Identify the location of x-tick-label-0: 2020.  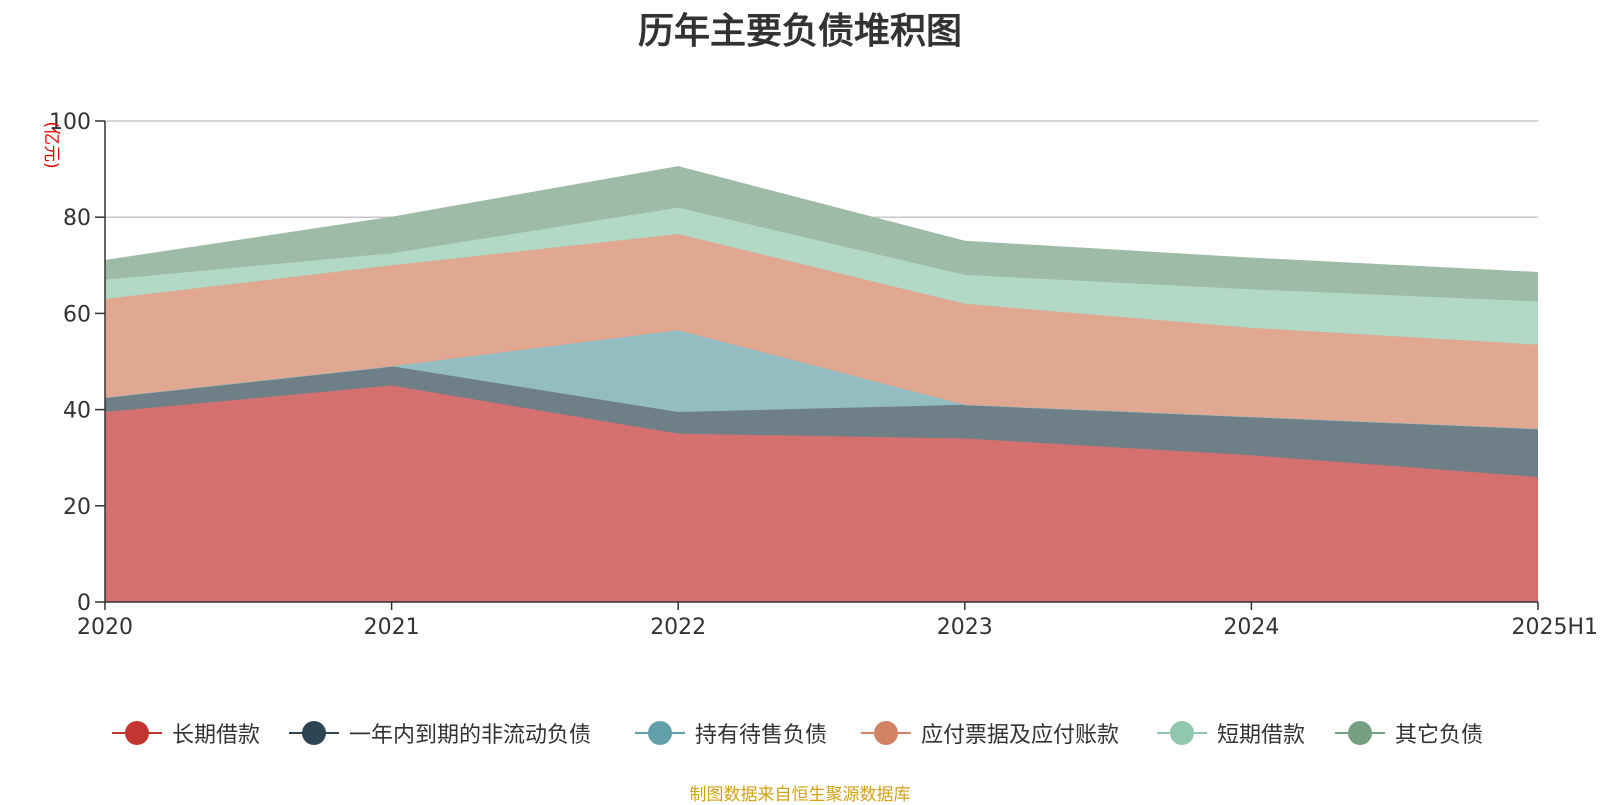
(105, 627).